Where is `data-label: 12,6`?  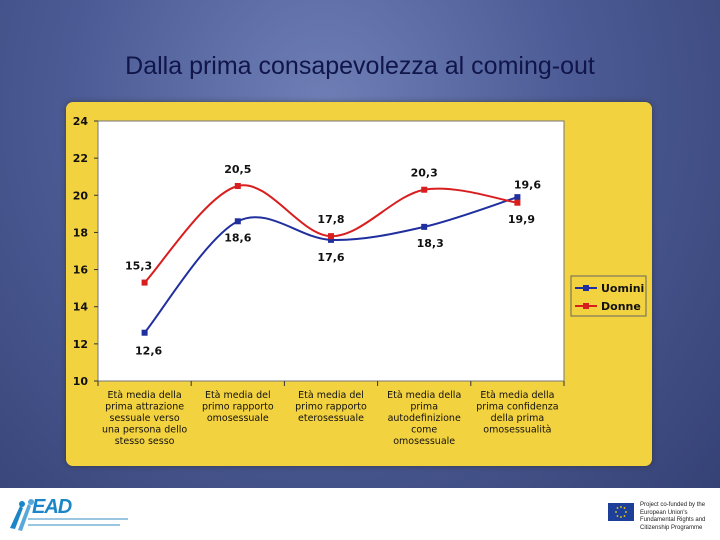
data-label: 12,6 is located at coordinates (148, 351).